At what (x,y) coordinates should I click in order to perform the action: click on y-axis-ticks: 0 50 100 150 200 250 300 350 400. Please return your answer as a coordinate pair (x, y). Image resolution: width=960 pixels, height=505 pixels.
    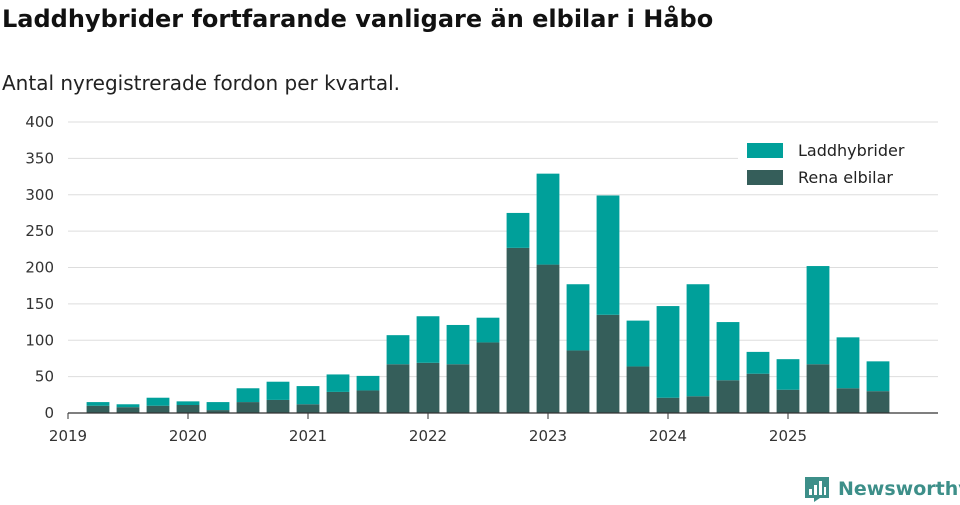
    Looking at the image, I should click on (39, 267).